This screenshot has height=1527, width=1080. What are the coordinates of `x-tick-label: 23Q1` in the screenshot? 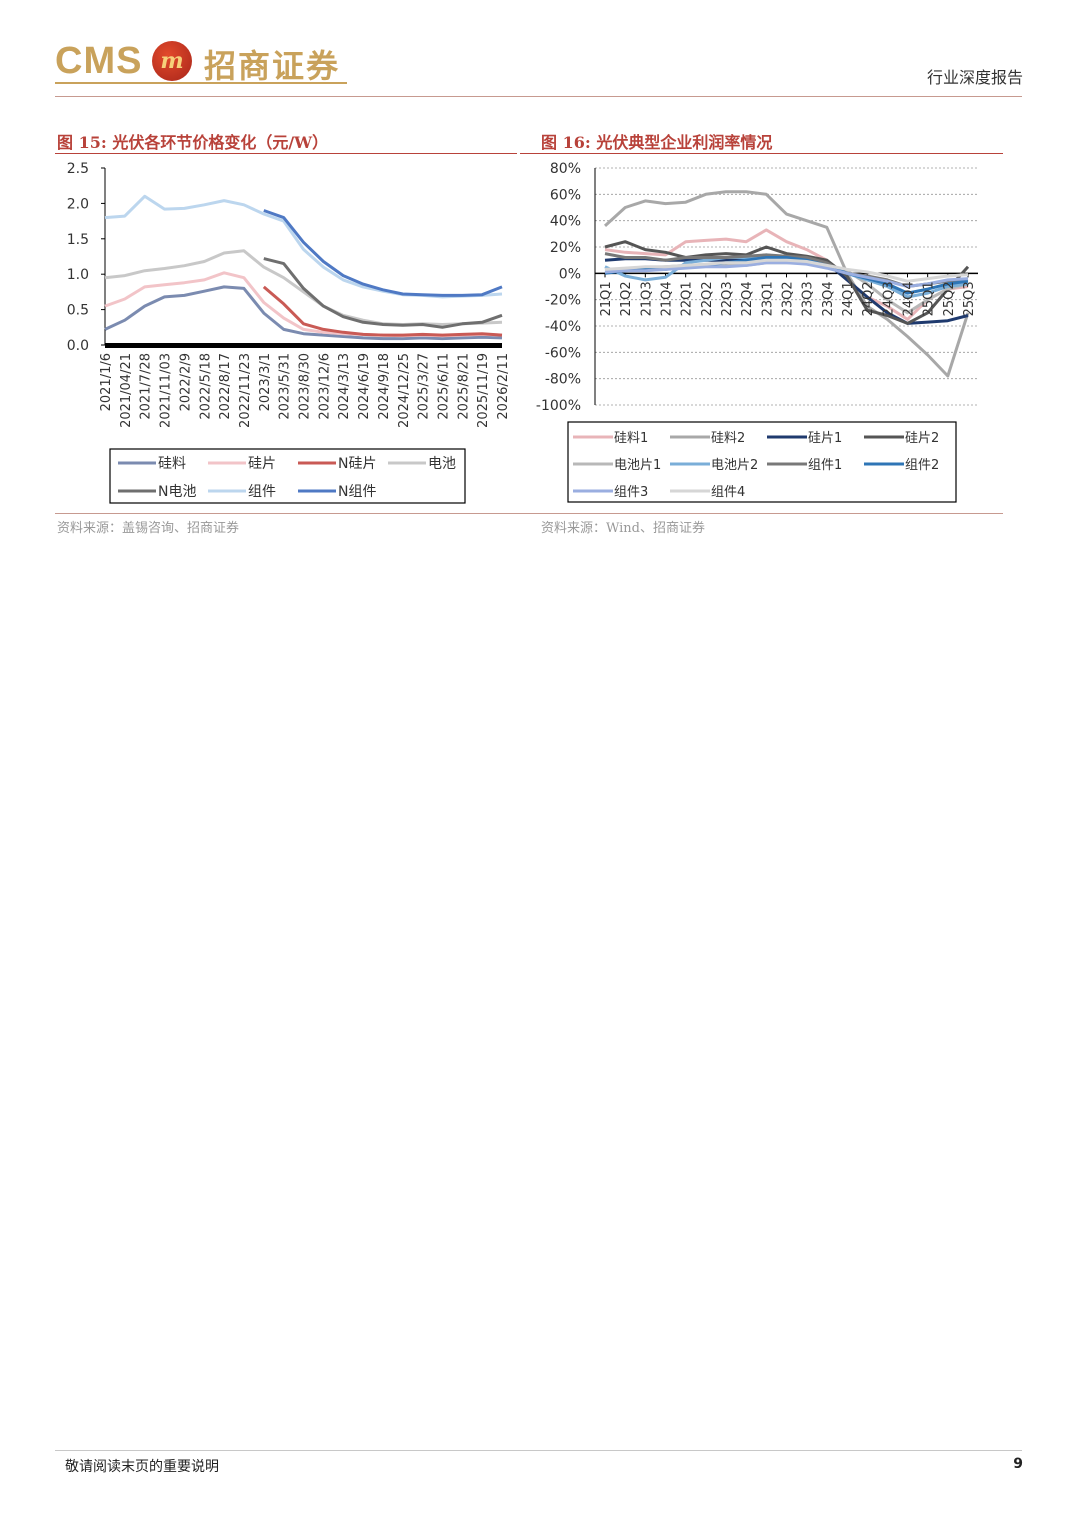 It's located at (767, 298).